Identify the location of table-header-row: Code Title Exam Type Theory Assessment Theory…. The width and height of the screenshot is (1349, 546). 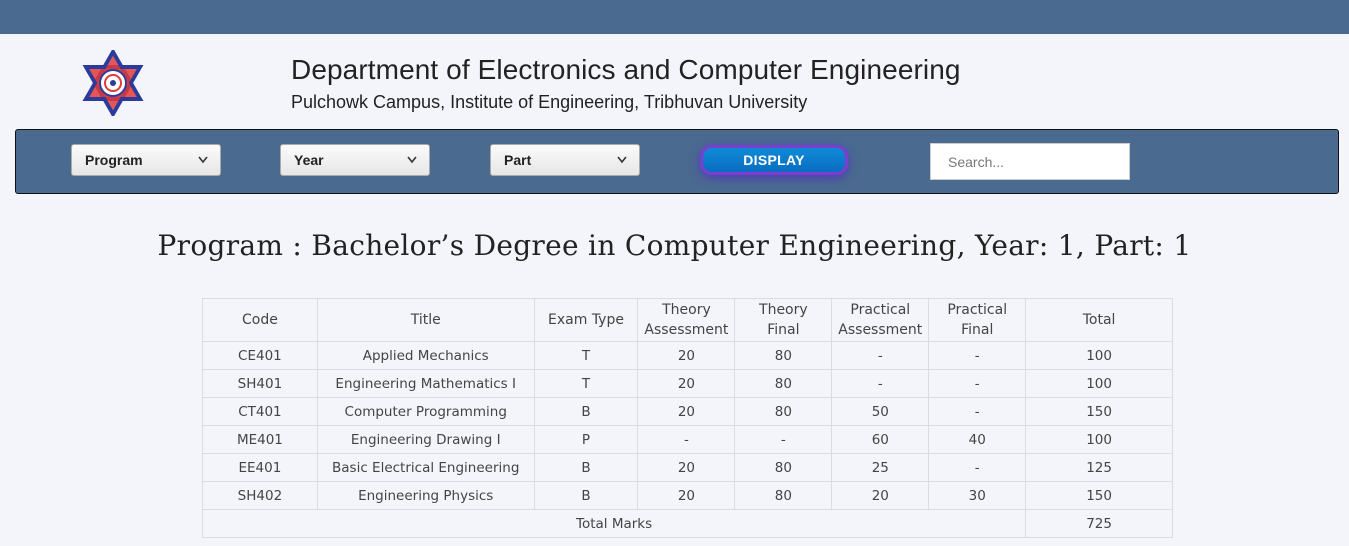
(687, 320).